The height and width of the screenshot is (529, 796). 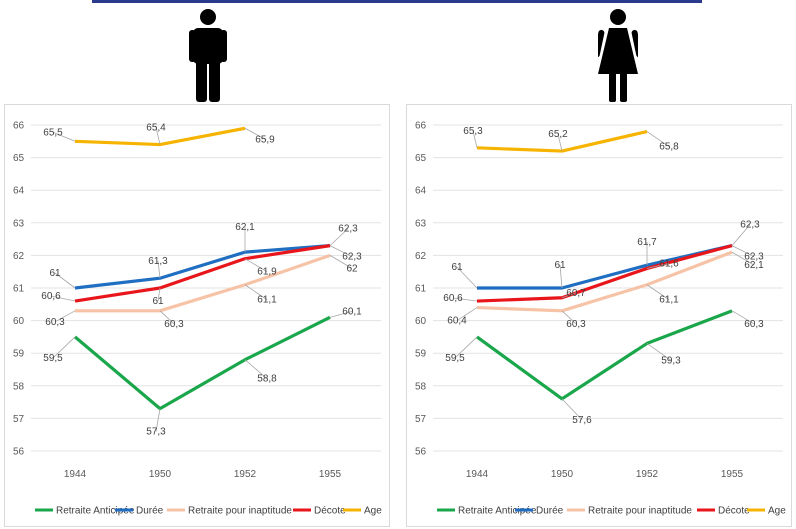 I want to click on data-label: 57,3, so click(x=156, y=432).